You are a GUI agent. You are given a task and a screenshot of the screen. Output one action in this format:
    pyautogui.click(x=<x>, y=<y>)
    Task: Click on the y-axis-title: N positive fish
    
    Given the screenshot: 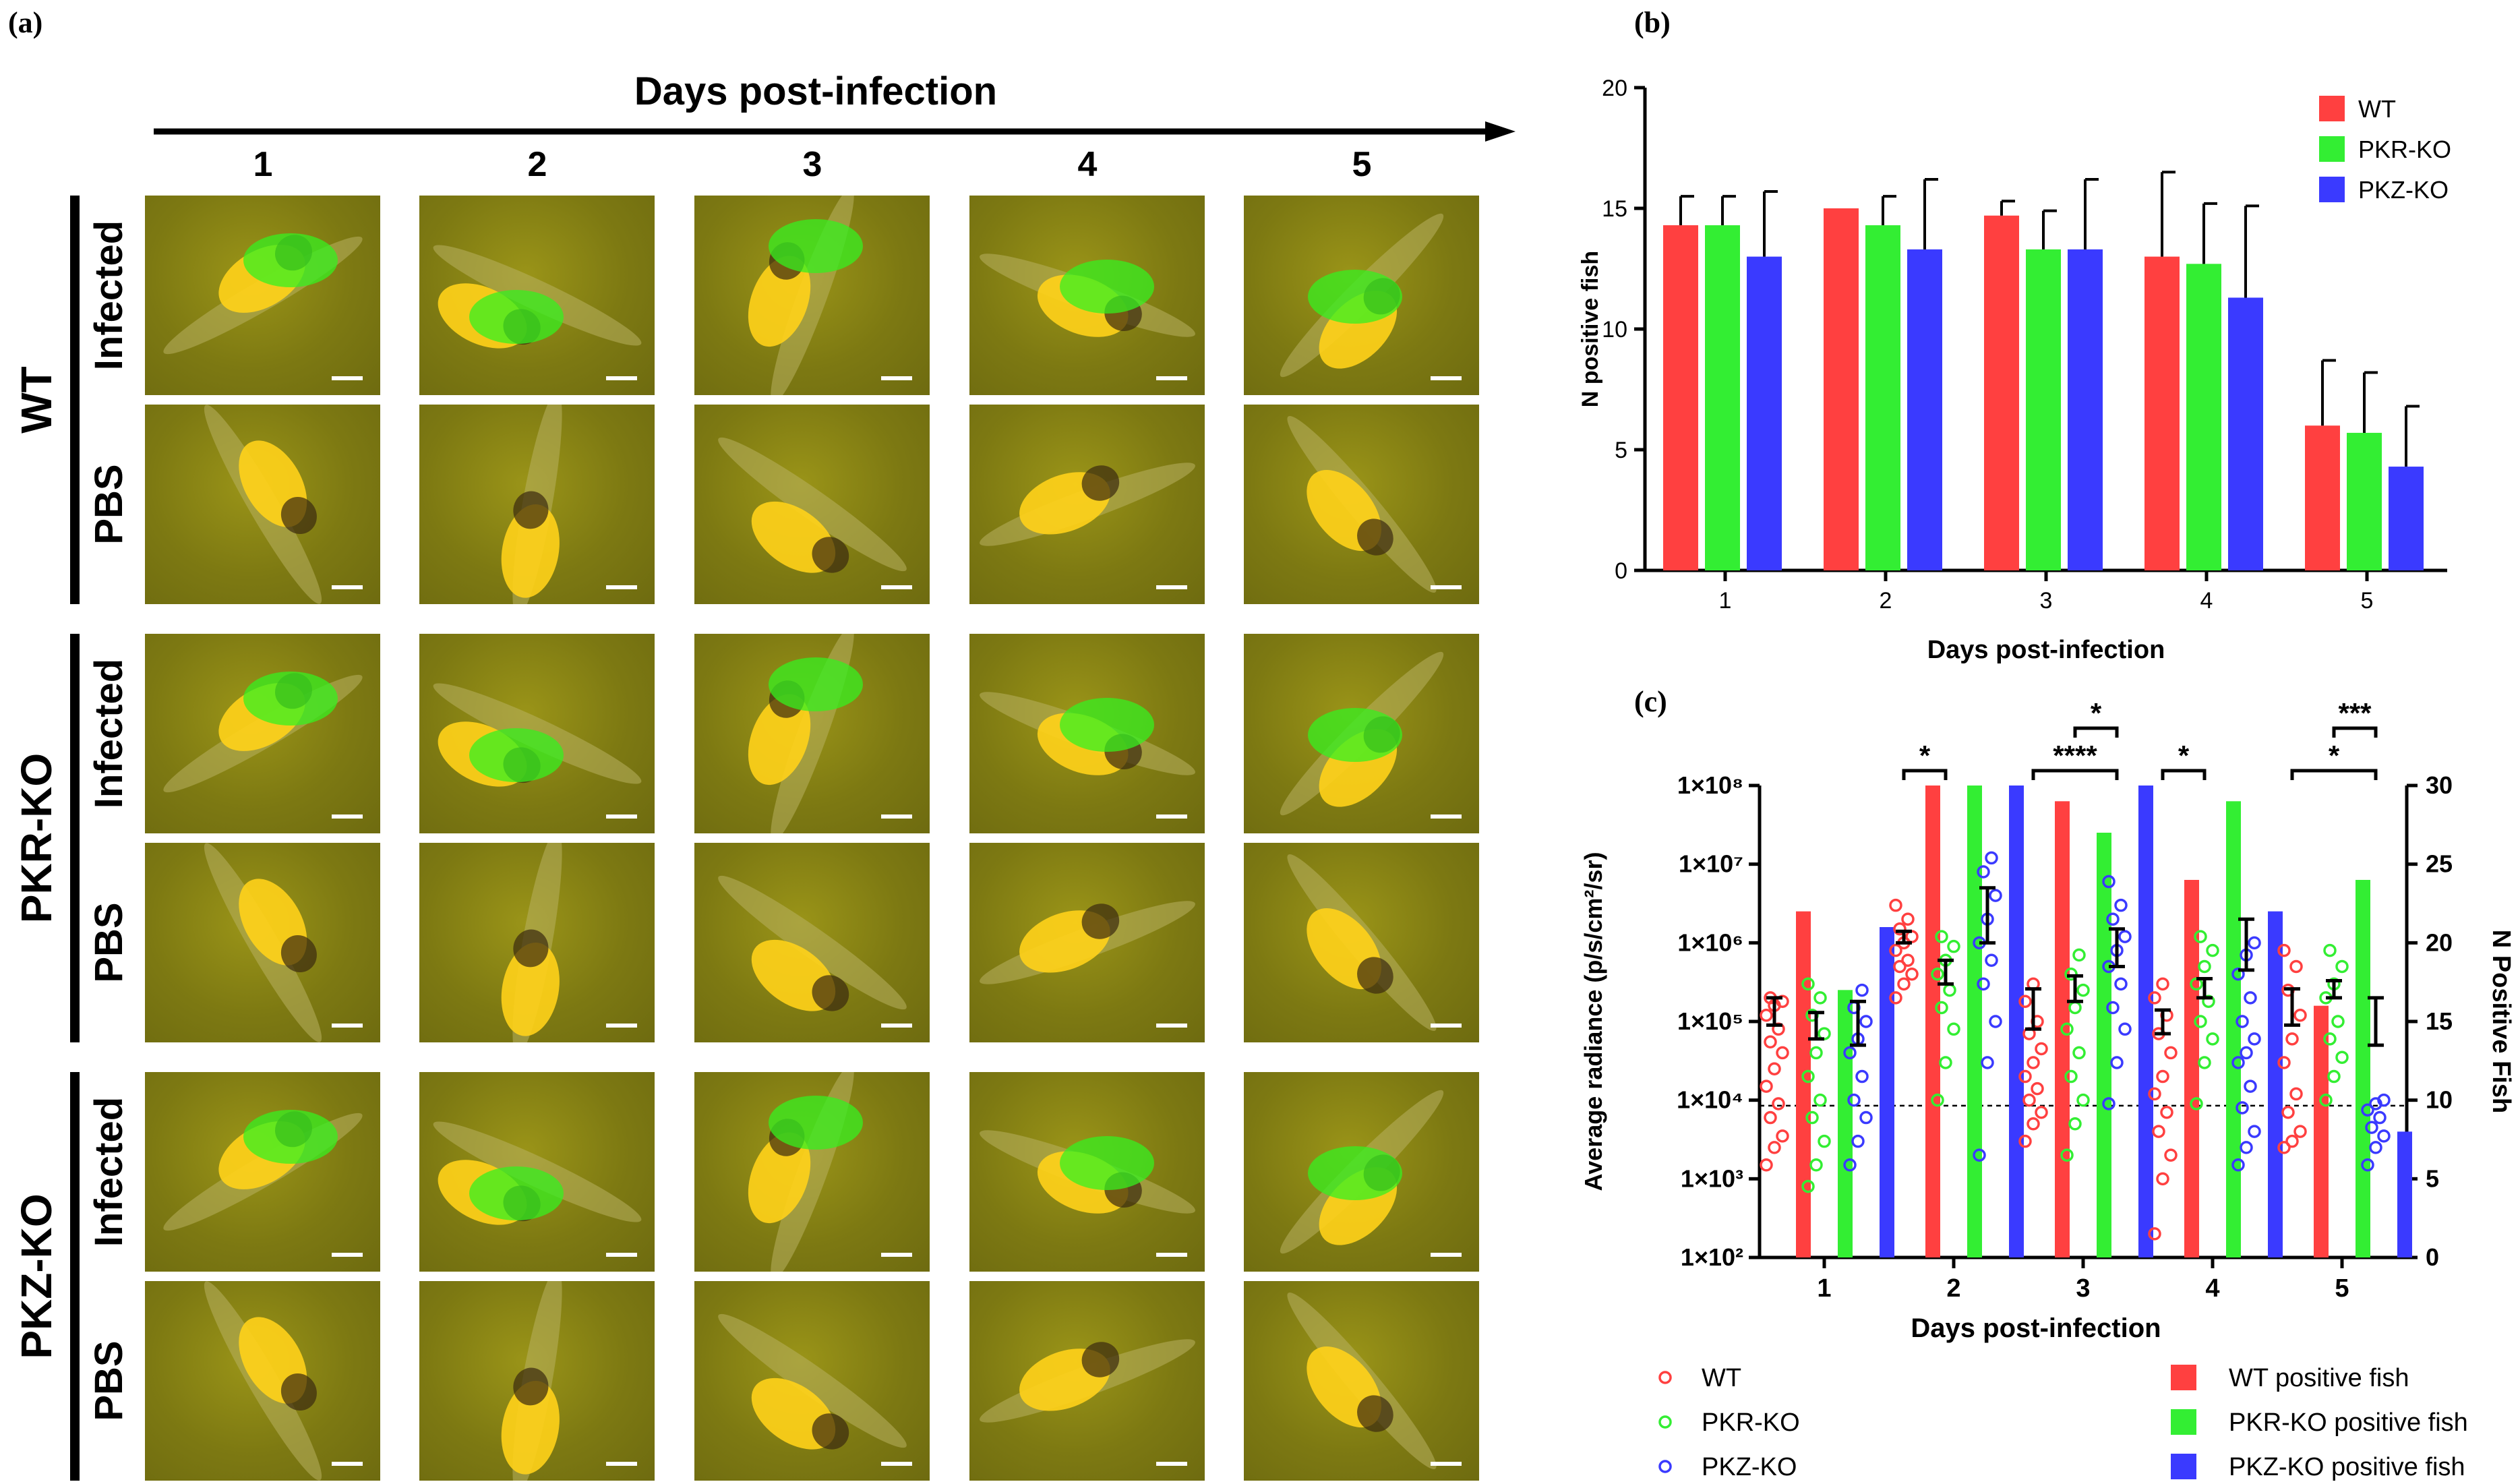 What is the action you would take?
    pyautogui.click(x=1590, y=329)
    